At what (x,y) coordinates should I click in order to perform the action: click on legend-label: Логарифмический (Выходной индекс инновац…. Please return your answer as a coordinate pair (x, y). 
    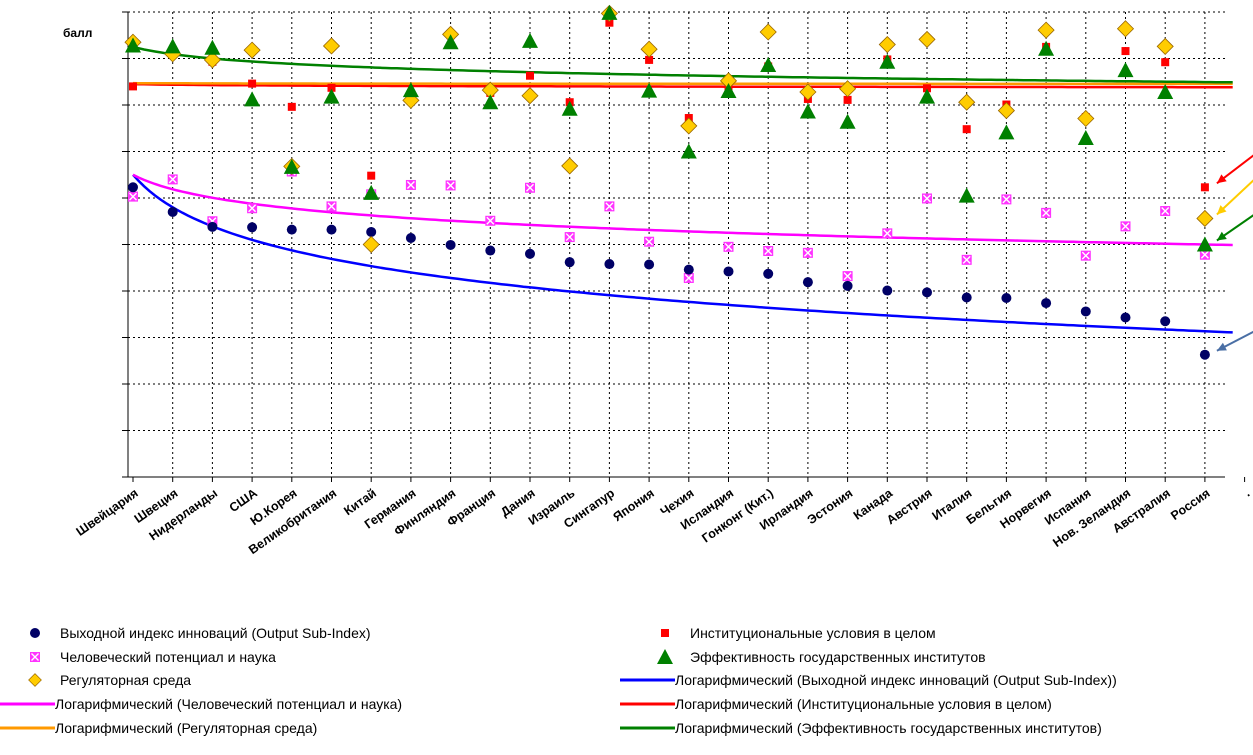
    Looking at the image, I should click on (896, 680).